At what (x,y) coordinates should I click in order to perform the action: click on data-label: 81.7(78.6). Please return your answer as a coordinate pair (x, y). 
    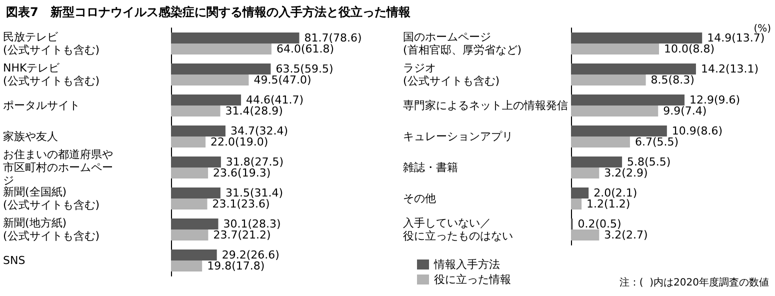
    Looking at the image, I should click on (333, 38).